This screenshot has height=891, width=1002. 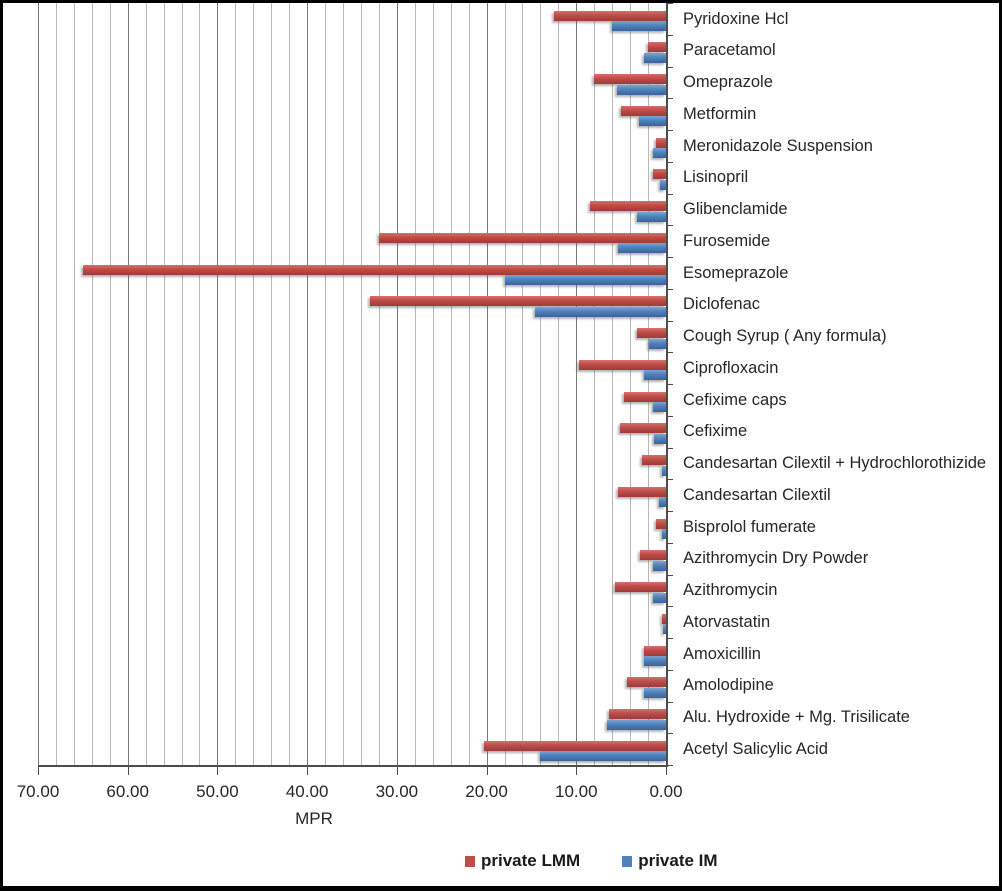 I want to click on category-label: Esomeprazole, so click(x=736, y=272).